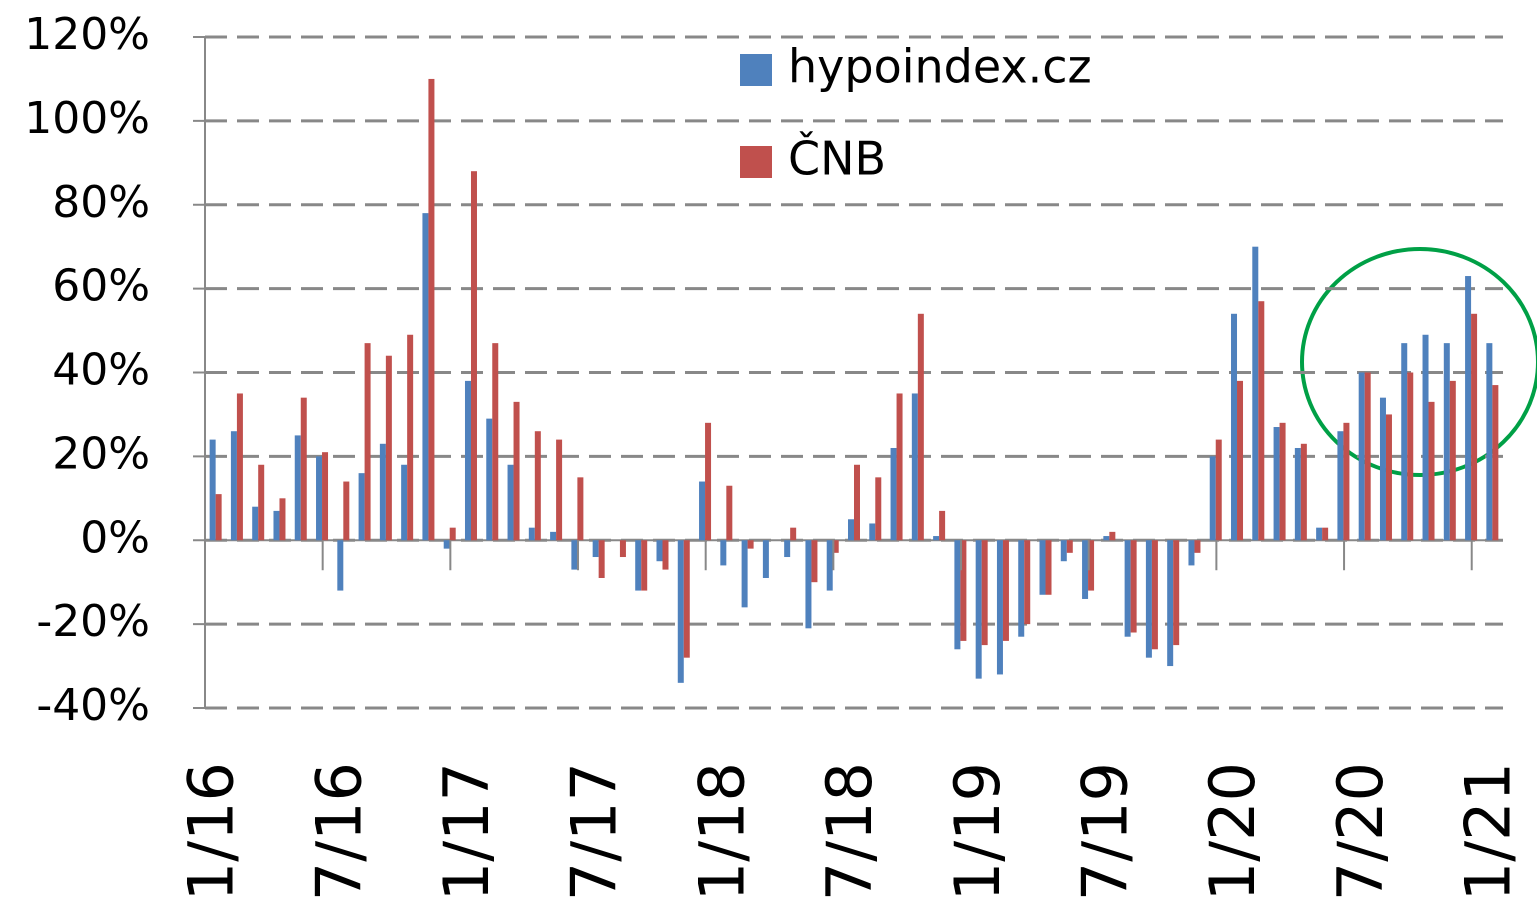 Image resolution: width=1537 pixels, height=921 pixels. Describe the element at coordinates (93, 705) in the screenshot. I see `y-tick-label: -40%` at that location.